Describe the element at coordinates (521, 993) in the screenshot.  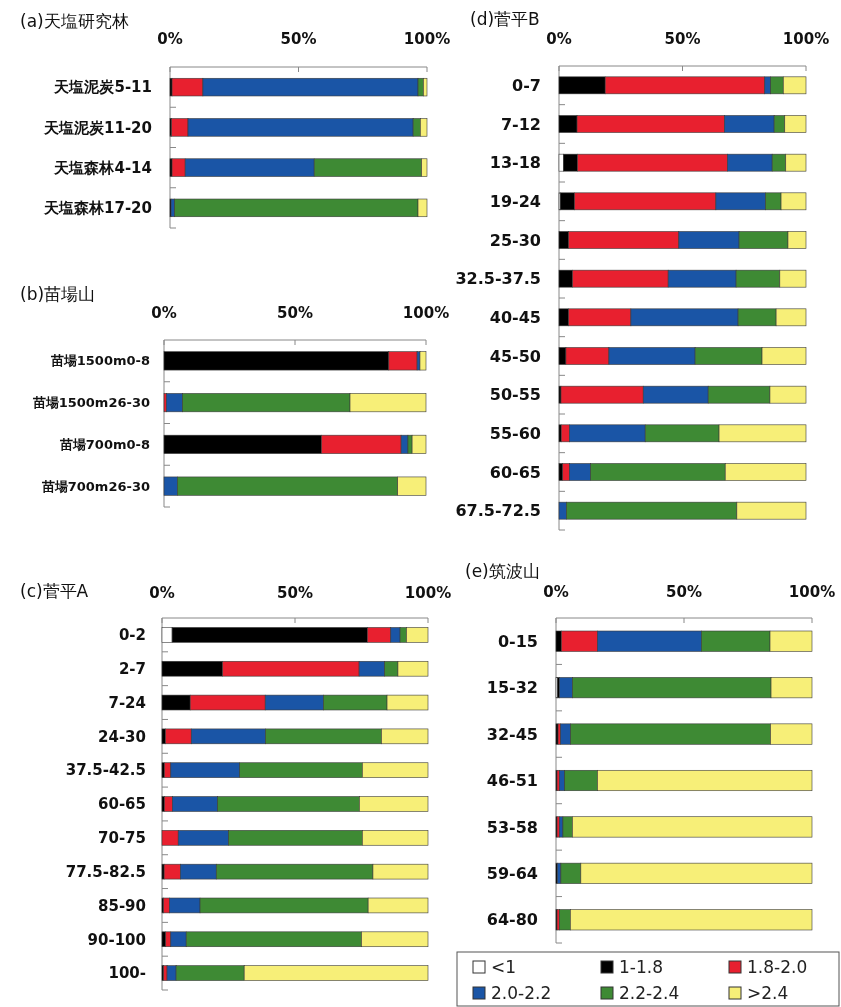
I see `legend-label: 2.0-2.2` at that location.